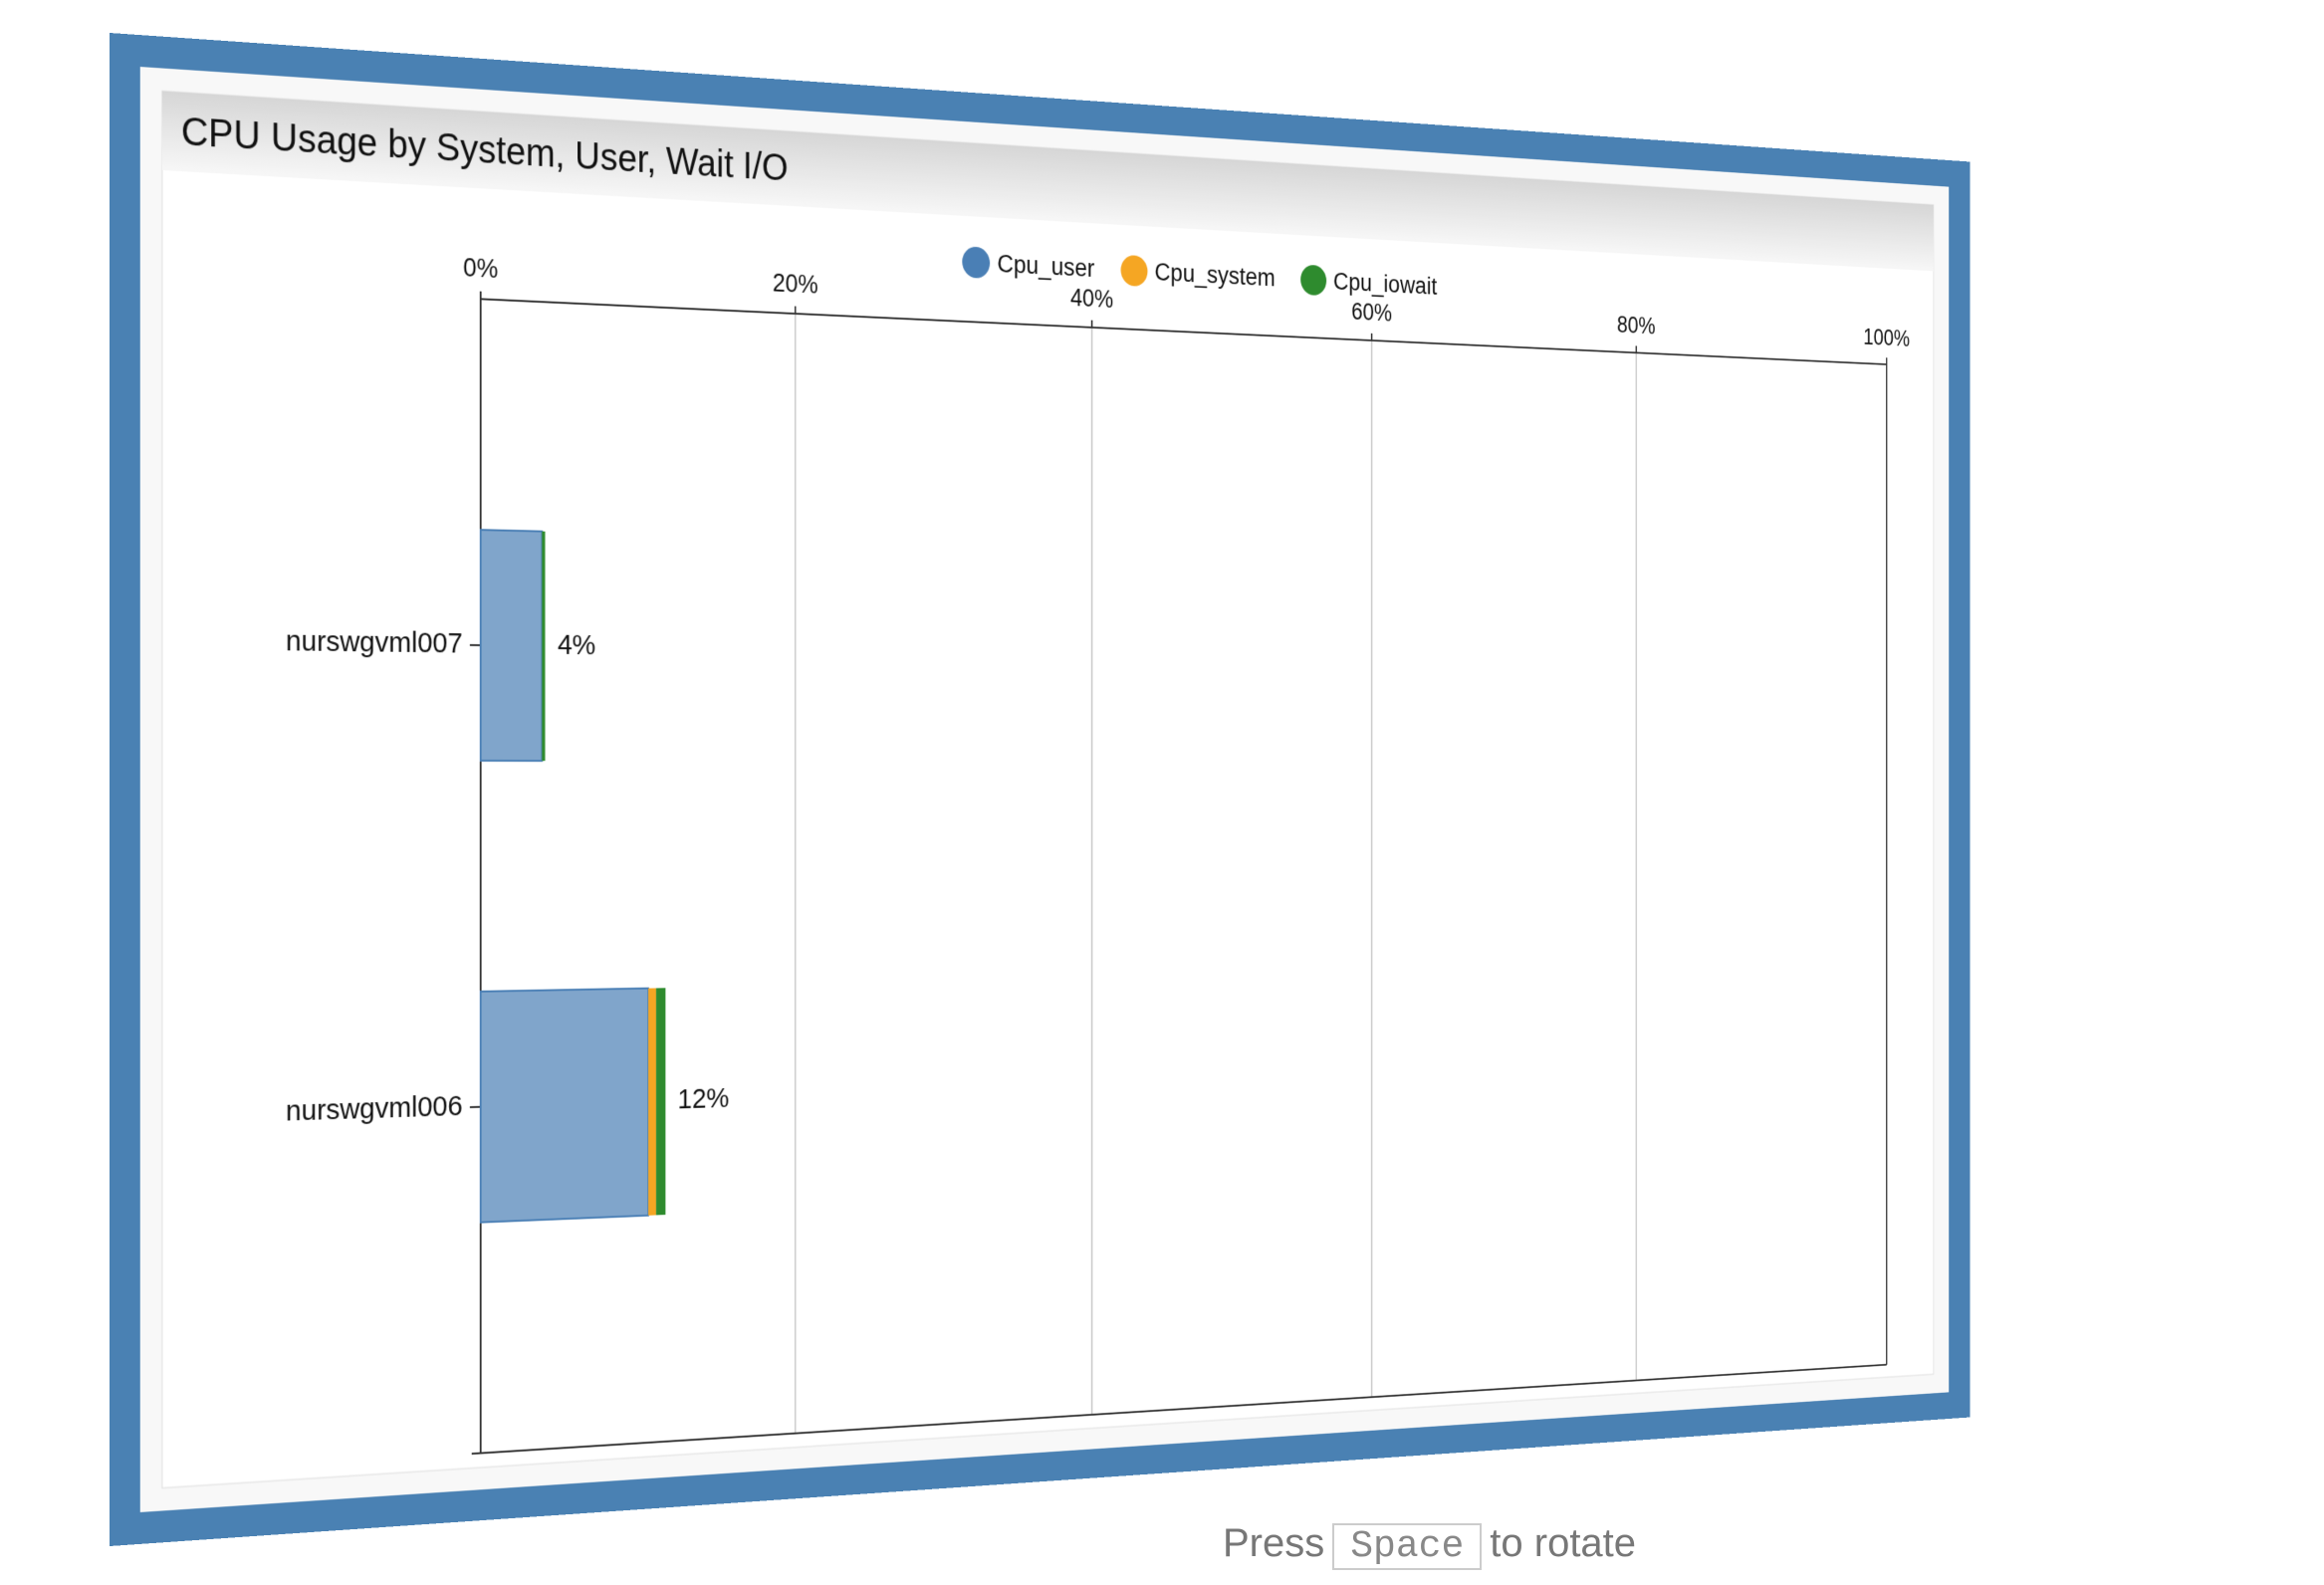 Image resolution: width=2324 pixels, height=1585 pixels. What do you see at coordinates (576, 644) in the screenshot?
I see `total-label: 4%` at bounding box center [576, 644].